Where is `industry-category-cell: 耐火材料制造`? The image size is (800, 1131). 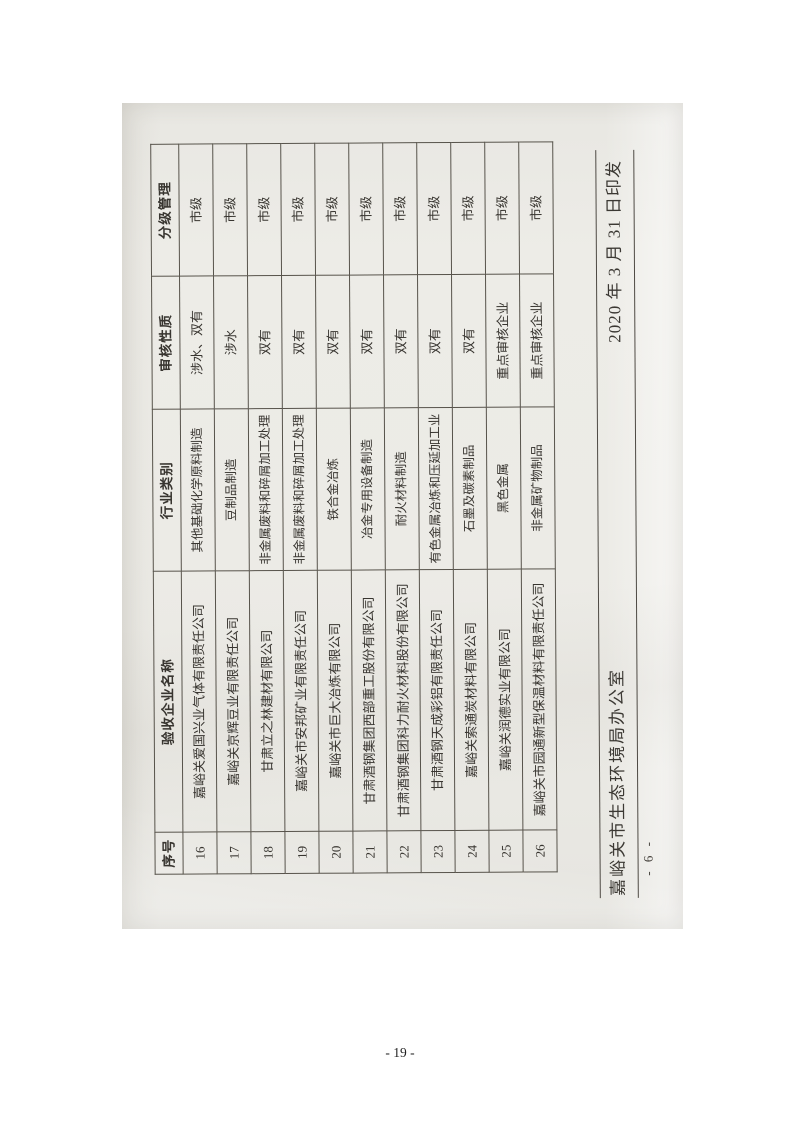 industry-category-cell: 耐火材料制造 is located at coordinates (402, 488).